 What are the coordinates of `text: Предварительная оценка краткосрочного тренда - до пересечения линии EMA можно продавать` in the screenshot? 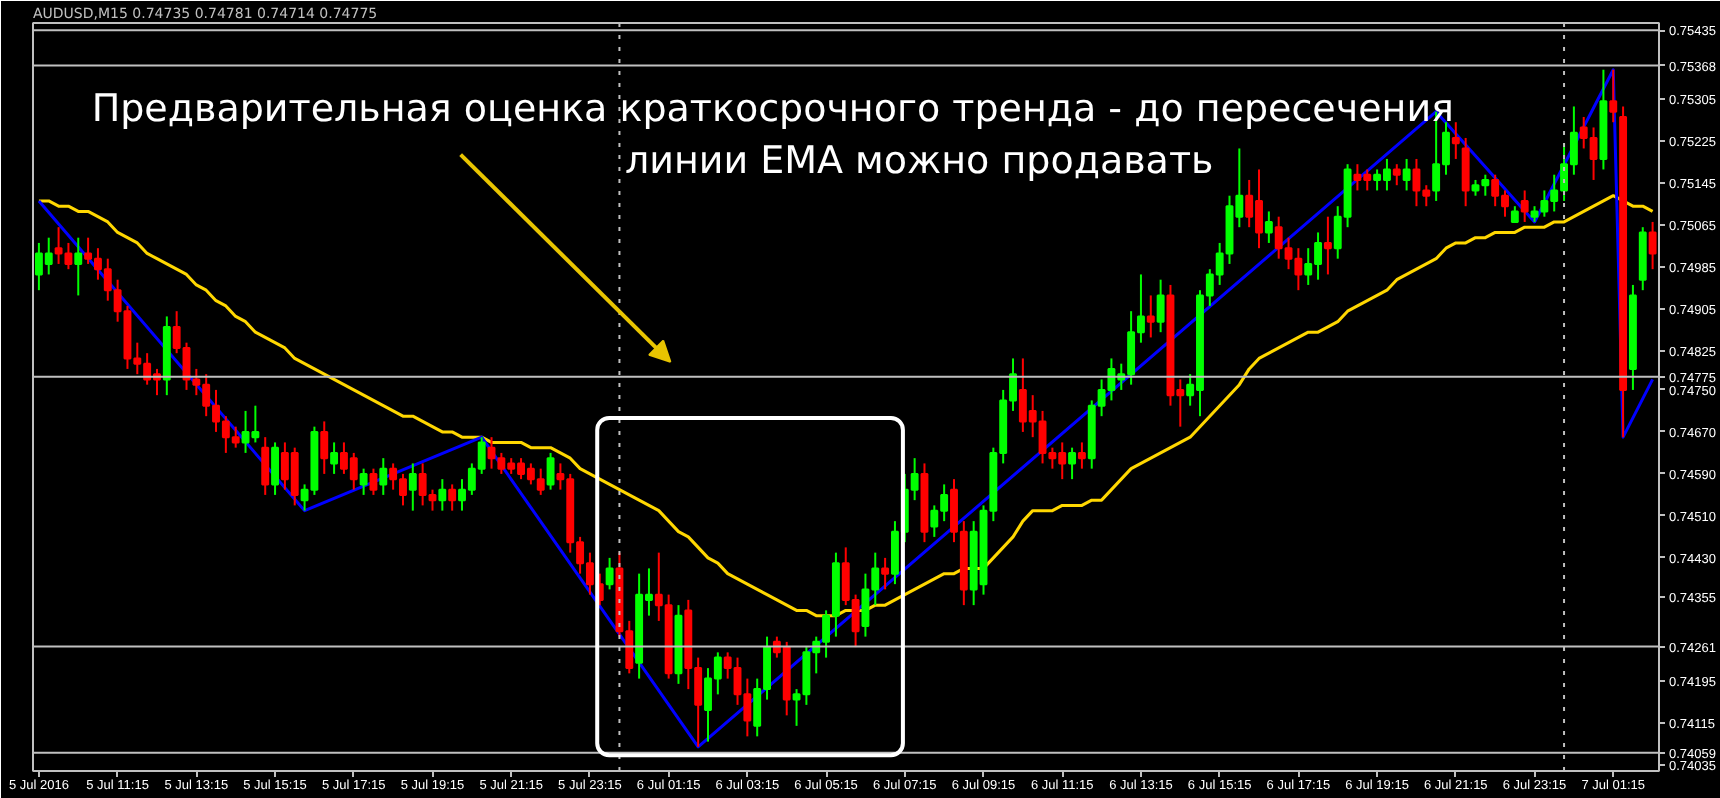 It's located at (772, 135).